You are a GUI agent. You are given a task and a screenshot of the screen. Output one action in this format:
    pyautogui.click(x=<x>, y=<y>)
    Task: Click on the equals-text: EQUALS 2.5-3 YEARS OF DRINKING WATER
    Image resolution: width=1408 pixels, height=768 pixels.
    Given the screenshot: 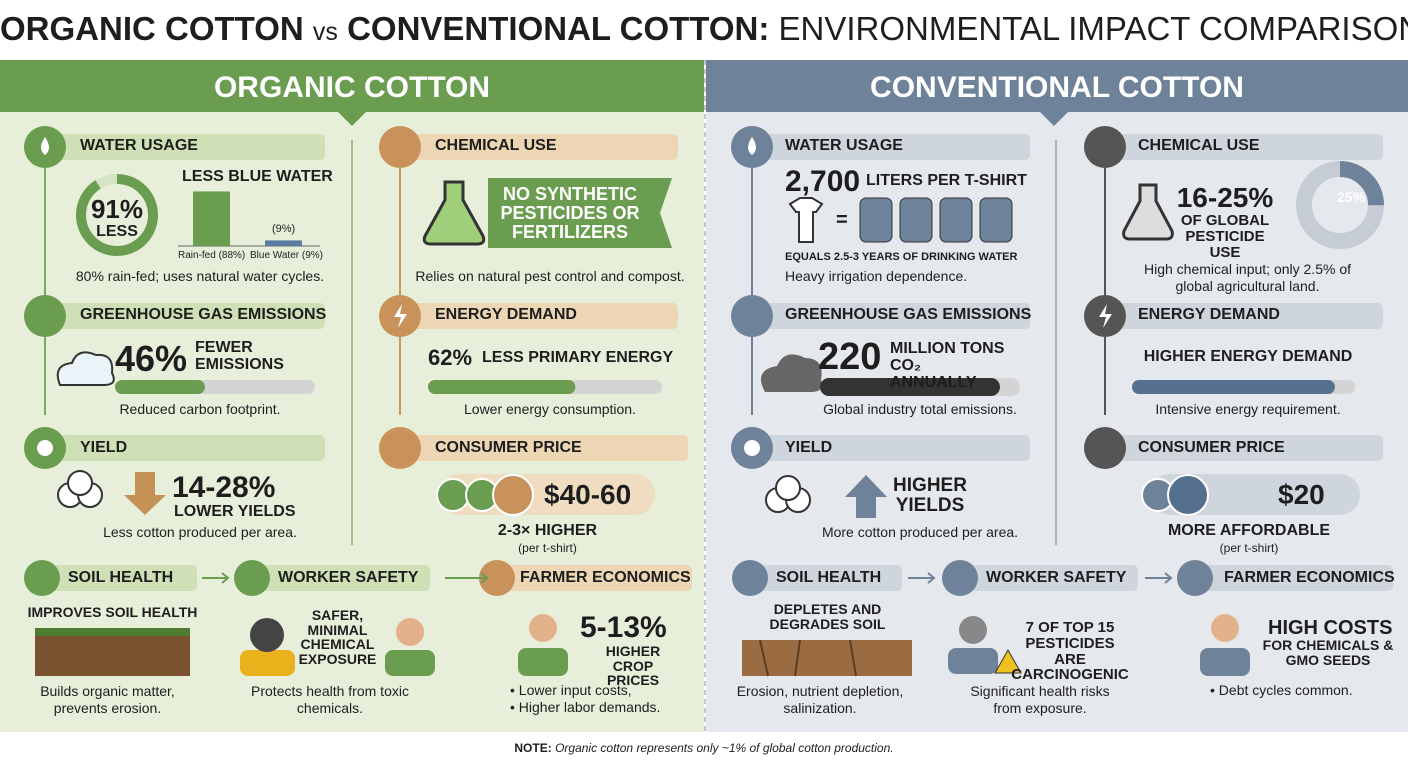 What is the action you would take?
    pyautogui.click(x=901, y=257)
    